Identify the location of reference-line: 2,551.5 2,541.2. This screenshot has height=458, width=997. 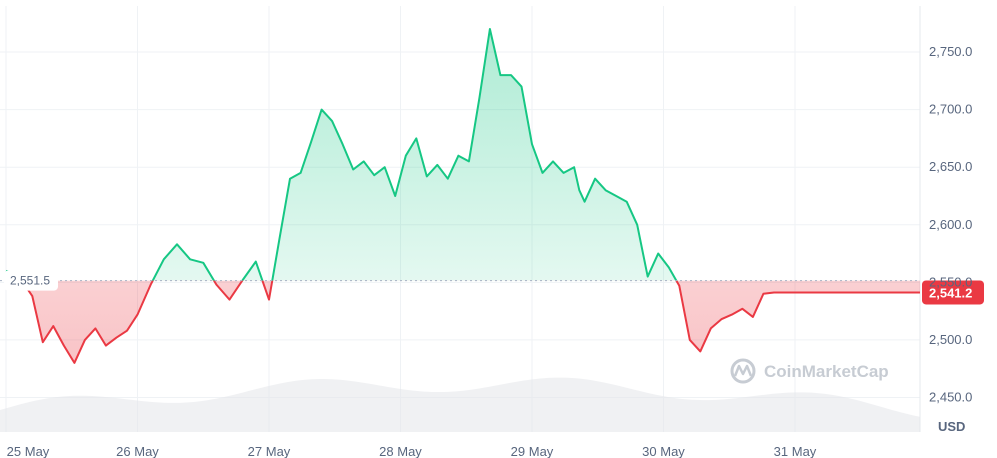
(492, 287).